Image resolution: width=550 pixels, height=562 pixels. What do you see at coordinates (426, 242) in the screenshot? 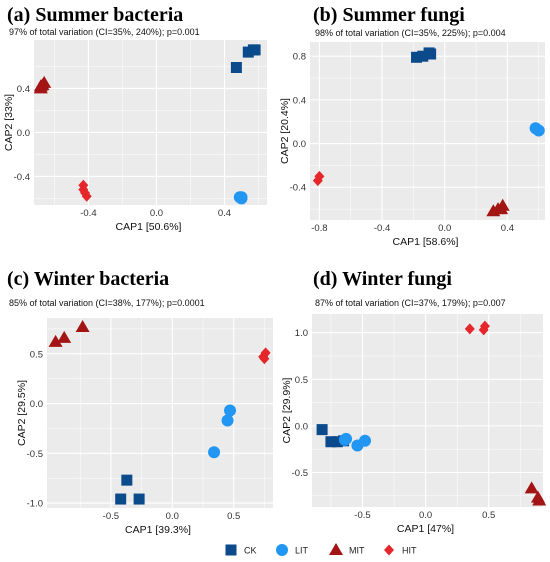
I see `x-axis-label: CAP1 [58.6%]` at bounding box center [426, 242].